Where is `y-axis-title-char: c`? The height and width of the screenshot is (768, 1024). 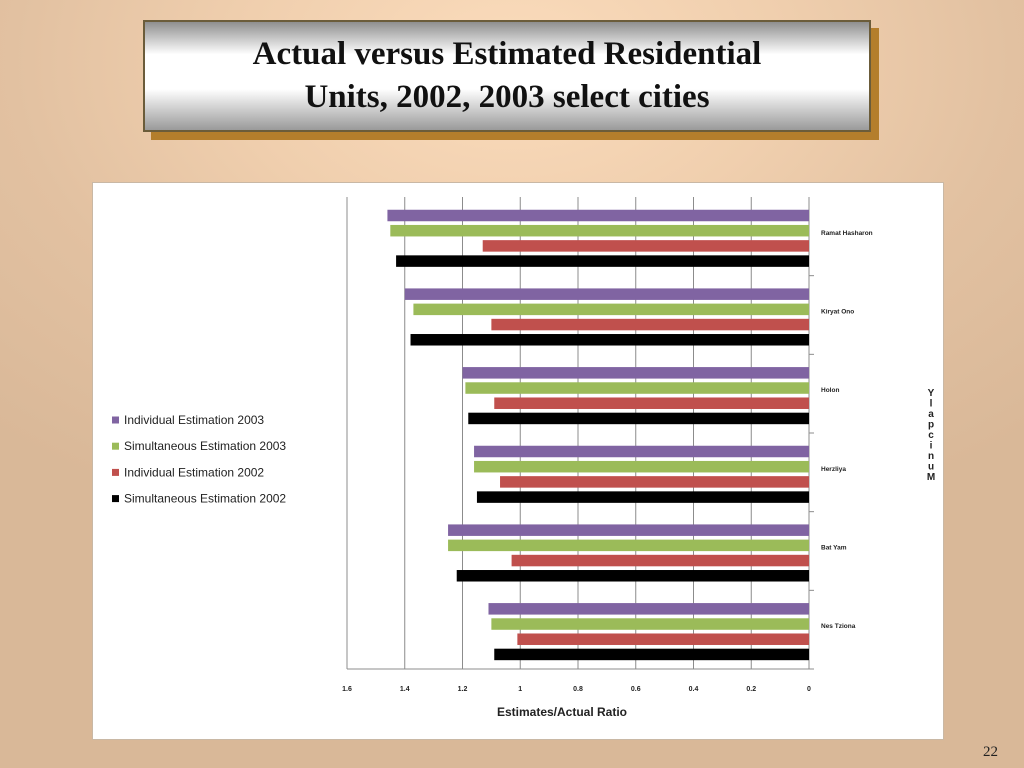
y-axis-title-char: c is located at coordinates (931, 435).